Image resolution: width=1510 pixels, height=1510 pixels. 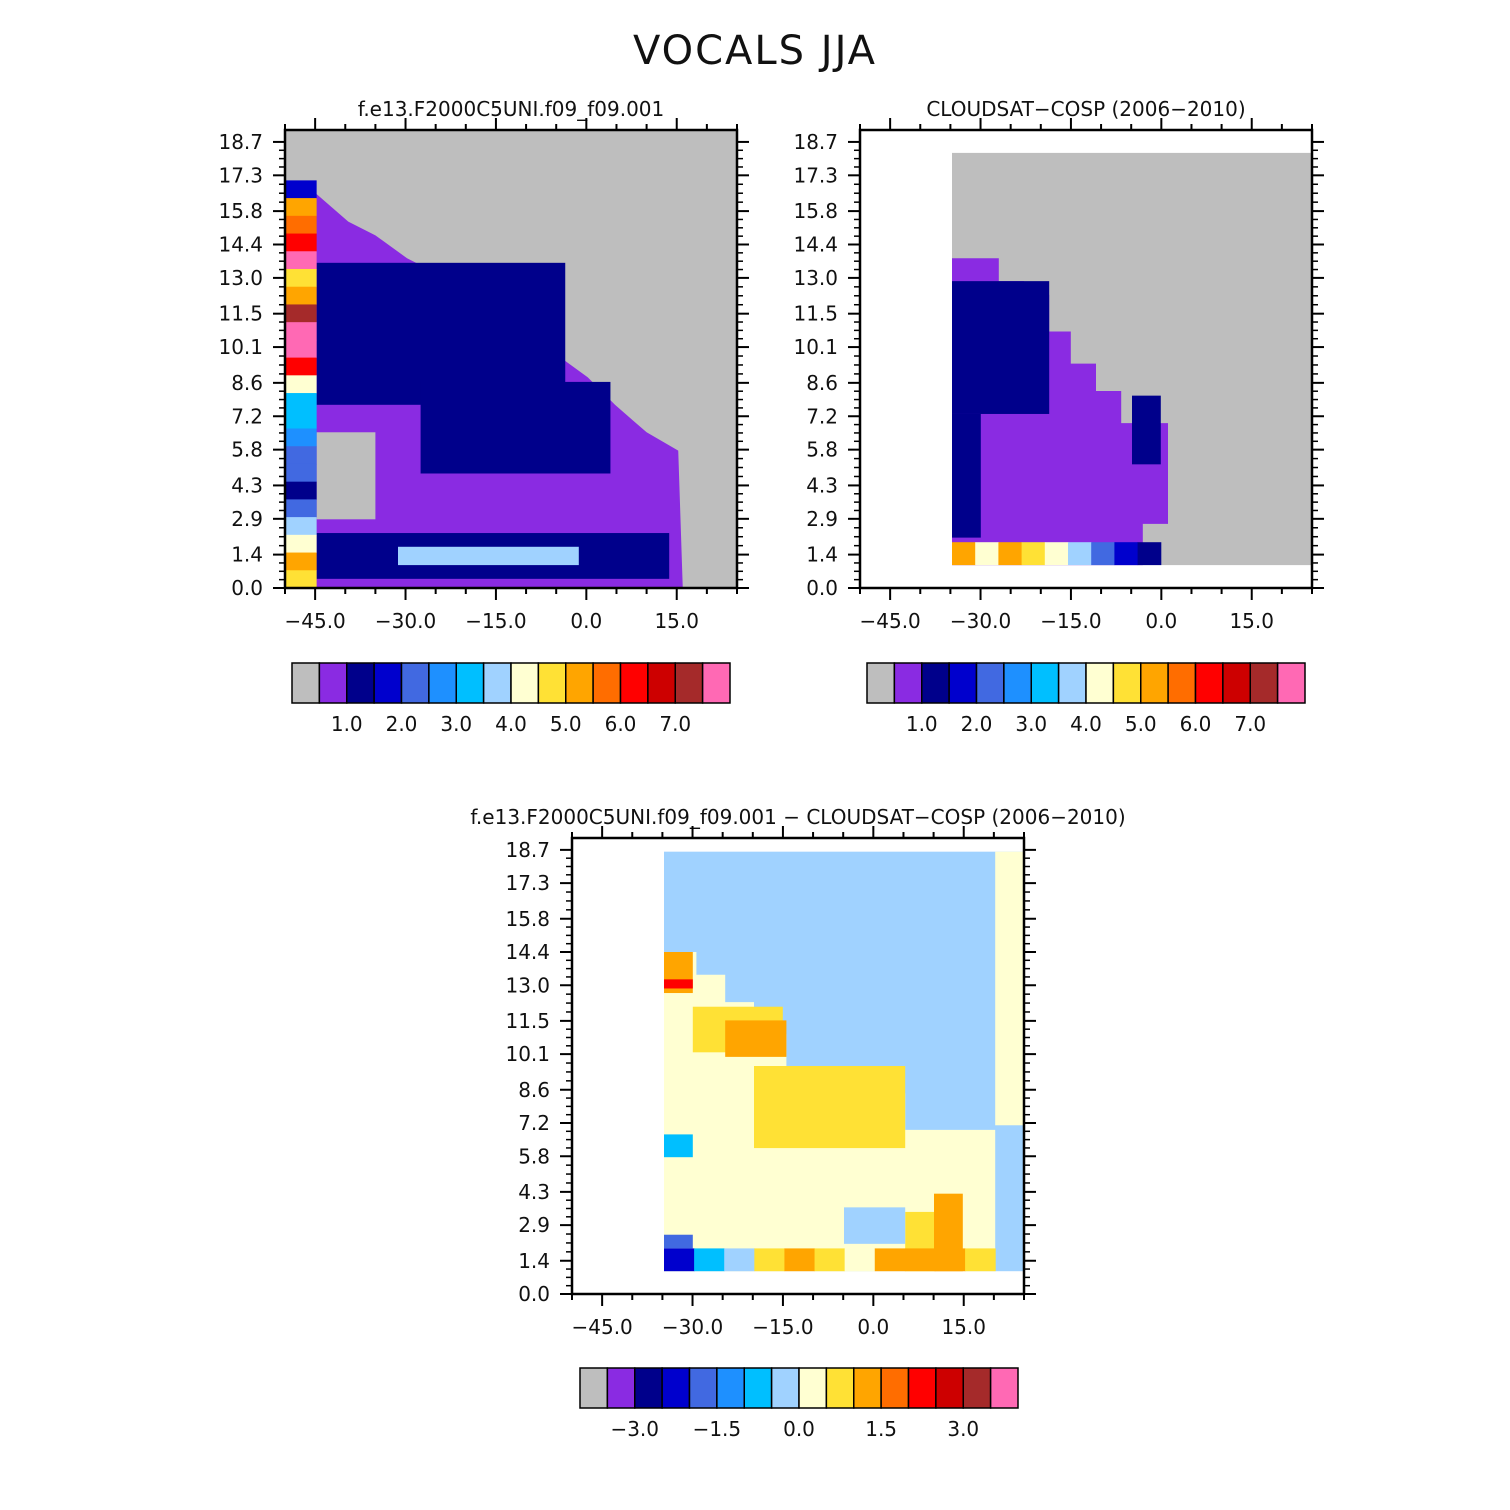 What do you see at coordinates (527, 1054) in the screenshot?
I see `y-tick-label: 10.1` at bounding box center [527, 1054].